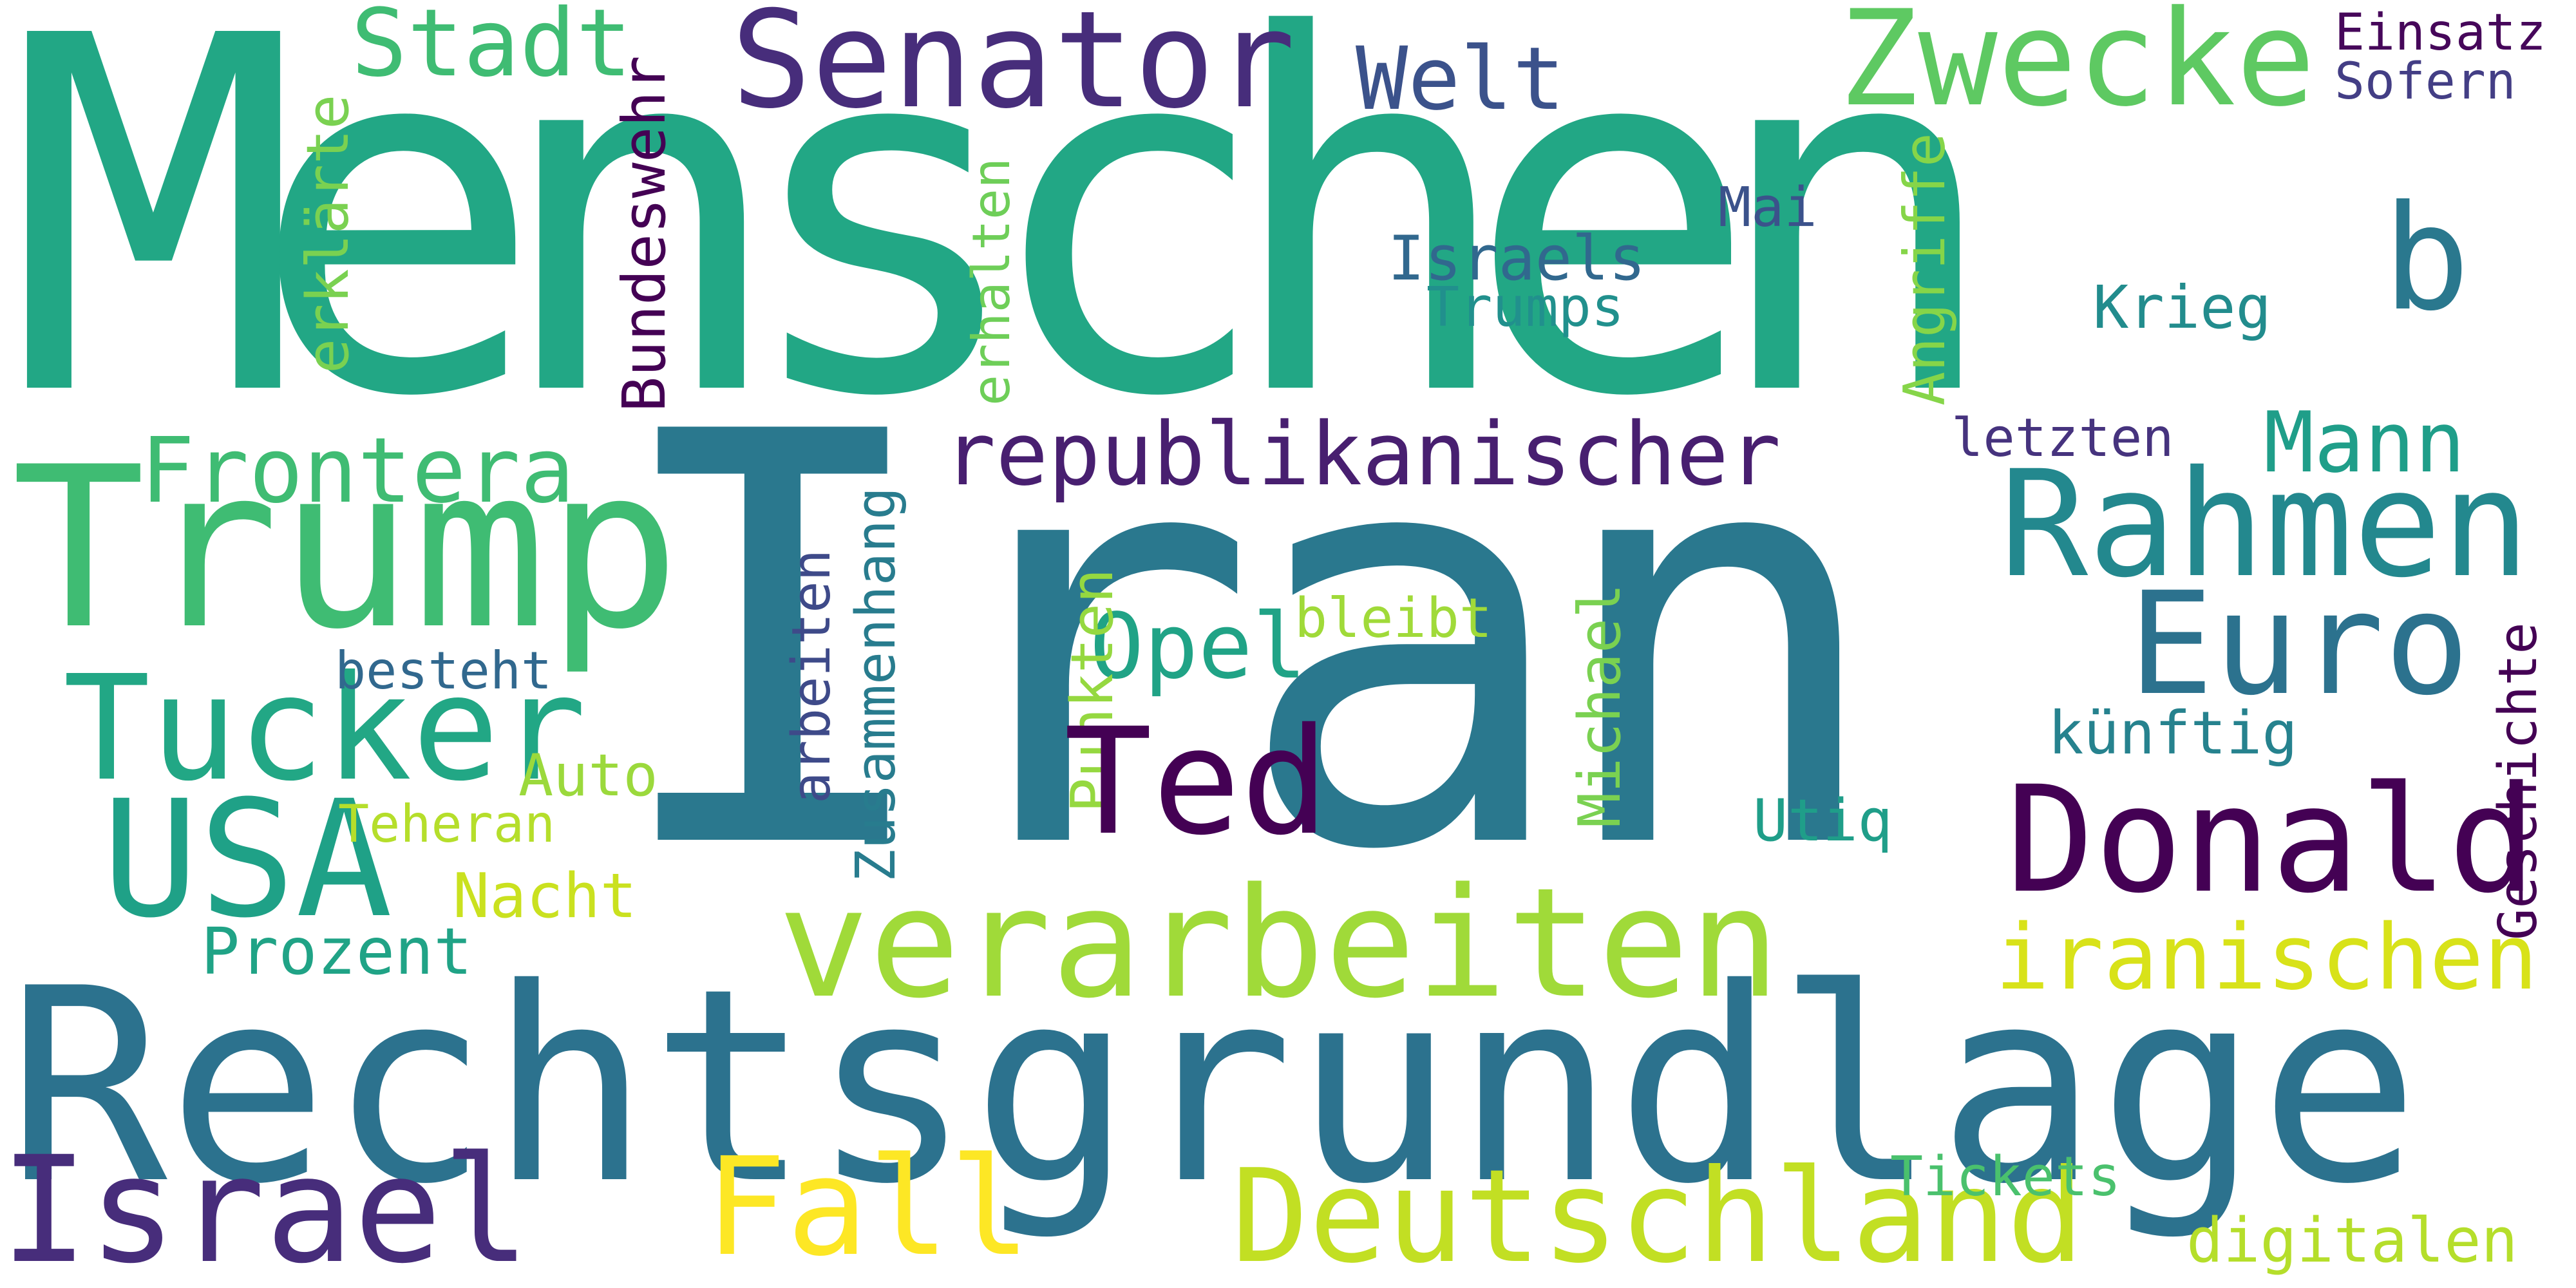 This screenshot has height=1288, width=2576. I want to click on word-mai: Mai, so click(1768, 208).